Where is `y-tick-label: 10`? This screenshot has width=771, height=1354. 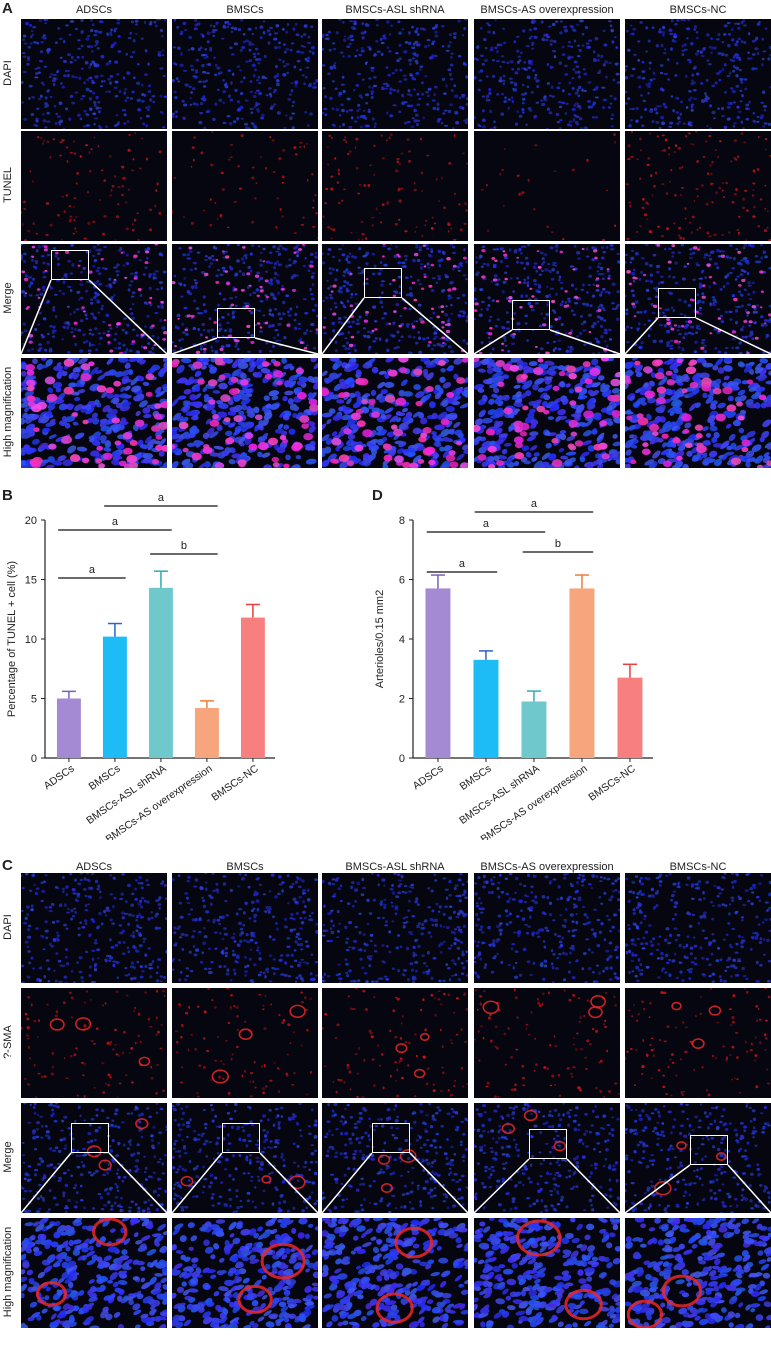 y-tick-label: 10 is located at coordinates (31, 640).